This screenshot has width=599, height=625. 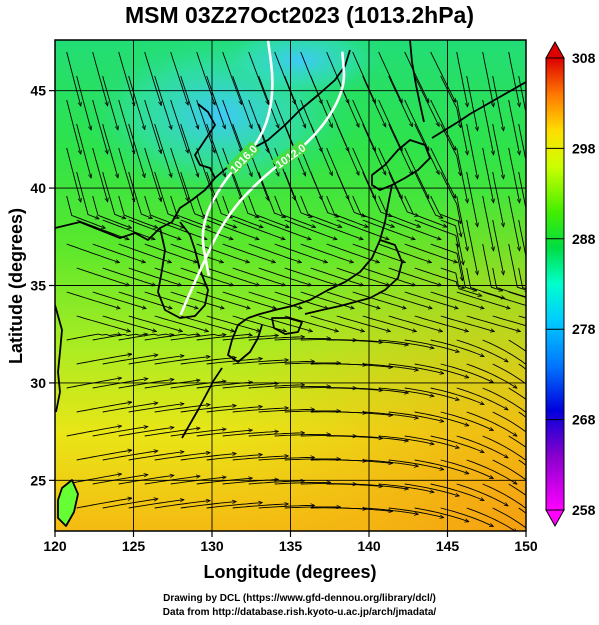 I want to click on colorbar-tick-label: 298, so click(x=584, y=148).